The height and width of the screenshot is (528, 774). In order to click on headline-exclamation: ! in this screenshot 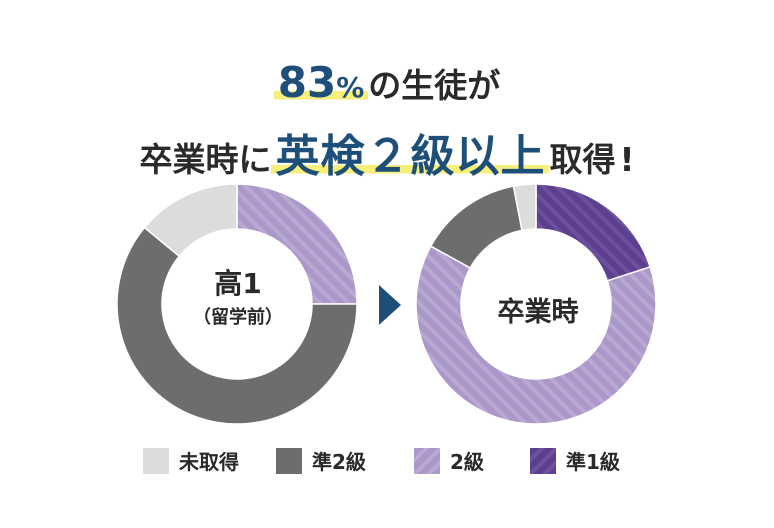, I will do `click(627, 159)`.